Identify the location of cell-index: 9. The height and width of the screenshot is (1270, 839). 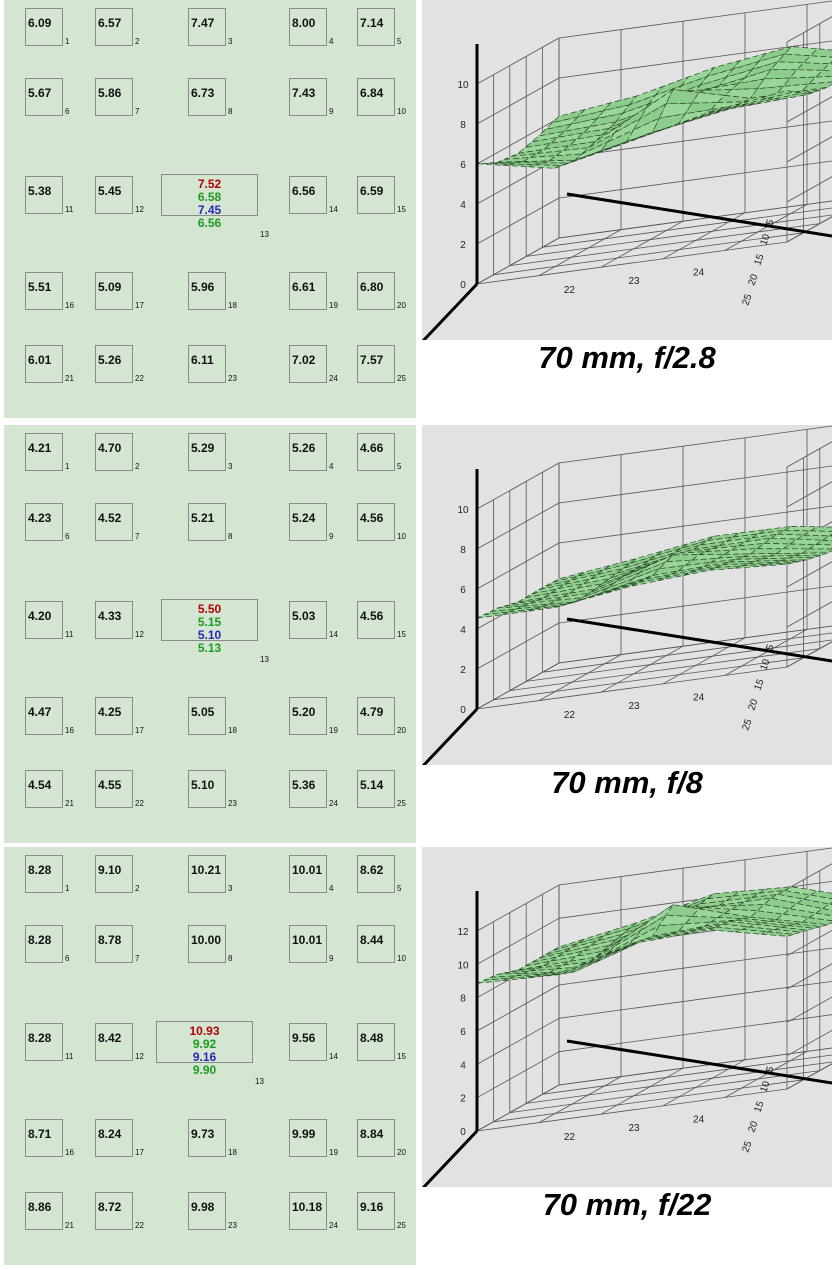
(331, 536).